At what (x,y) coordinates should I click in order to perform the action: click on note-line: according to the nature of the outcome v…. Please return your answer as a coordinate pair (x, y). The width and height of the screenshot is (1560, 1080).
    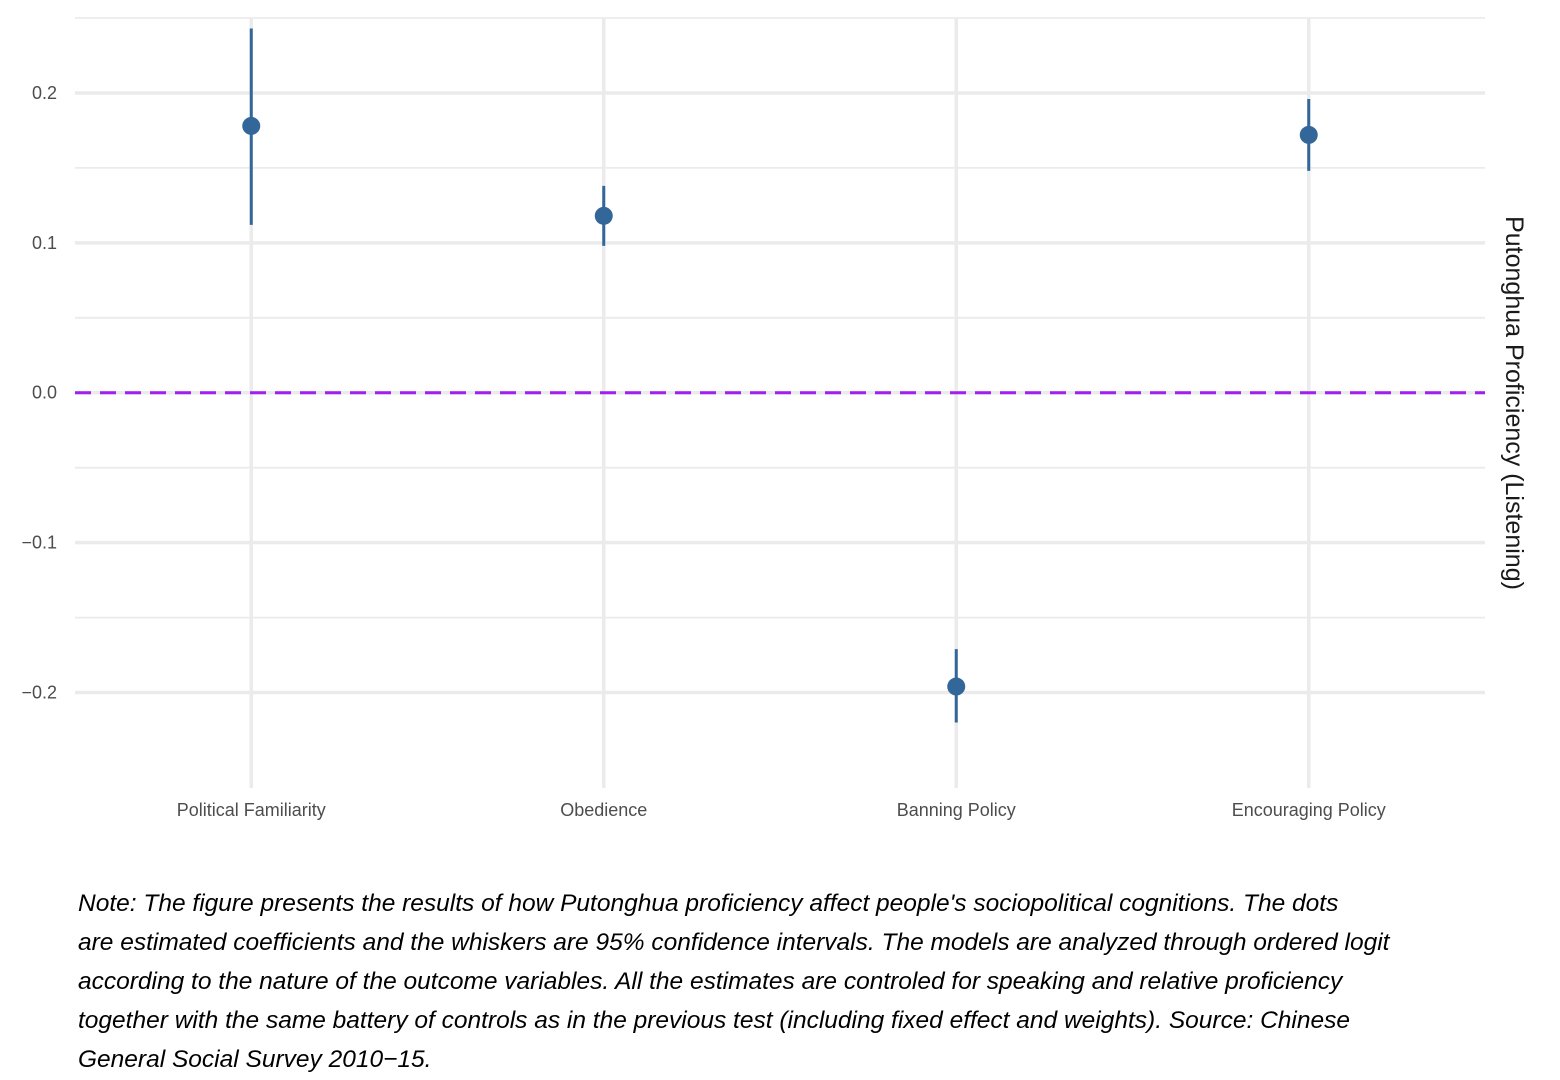
    Looking at the image, I should click on (710, 981).